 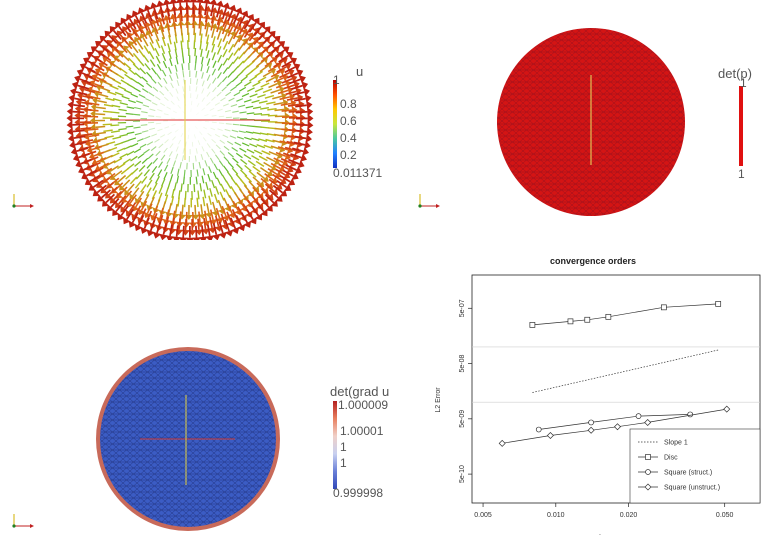 I want to click on legend-label: Slope 1, so click(x=676, y=443).